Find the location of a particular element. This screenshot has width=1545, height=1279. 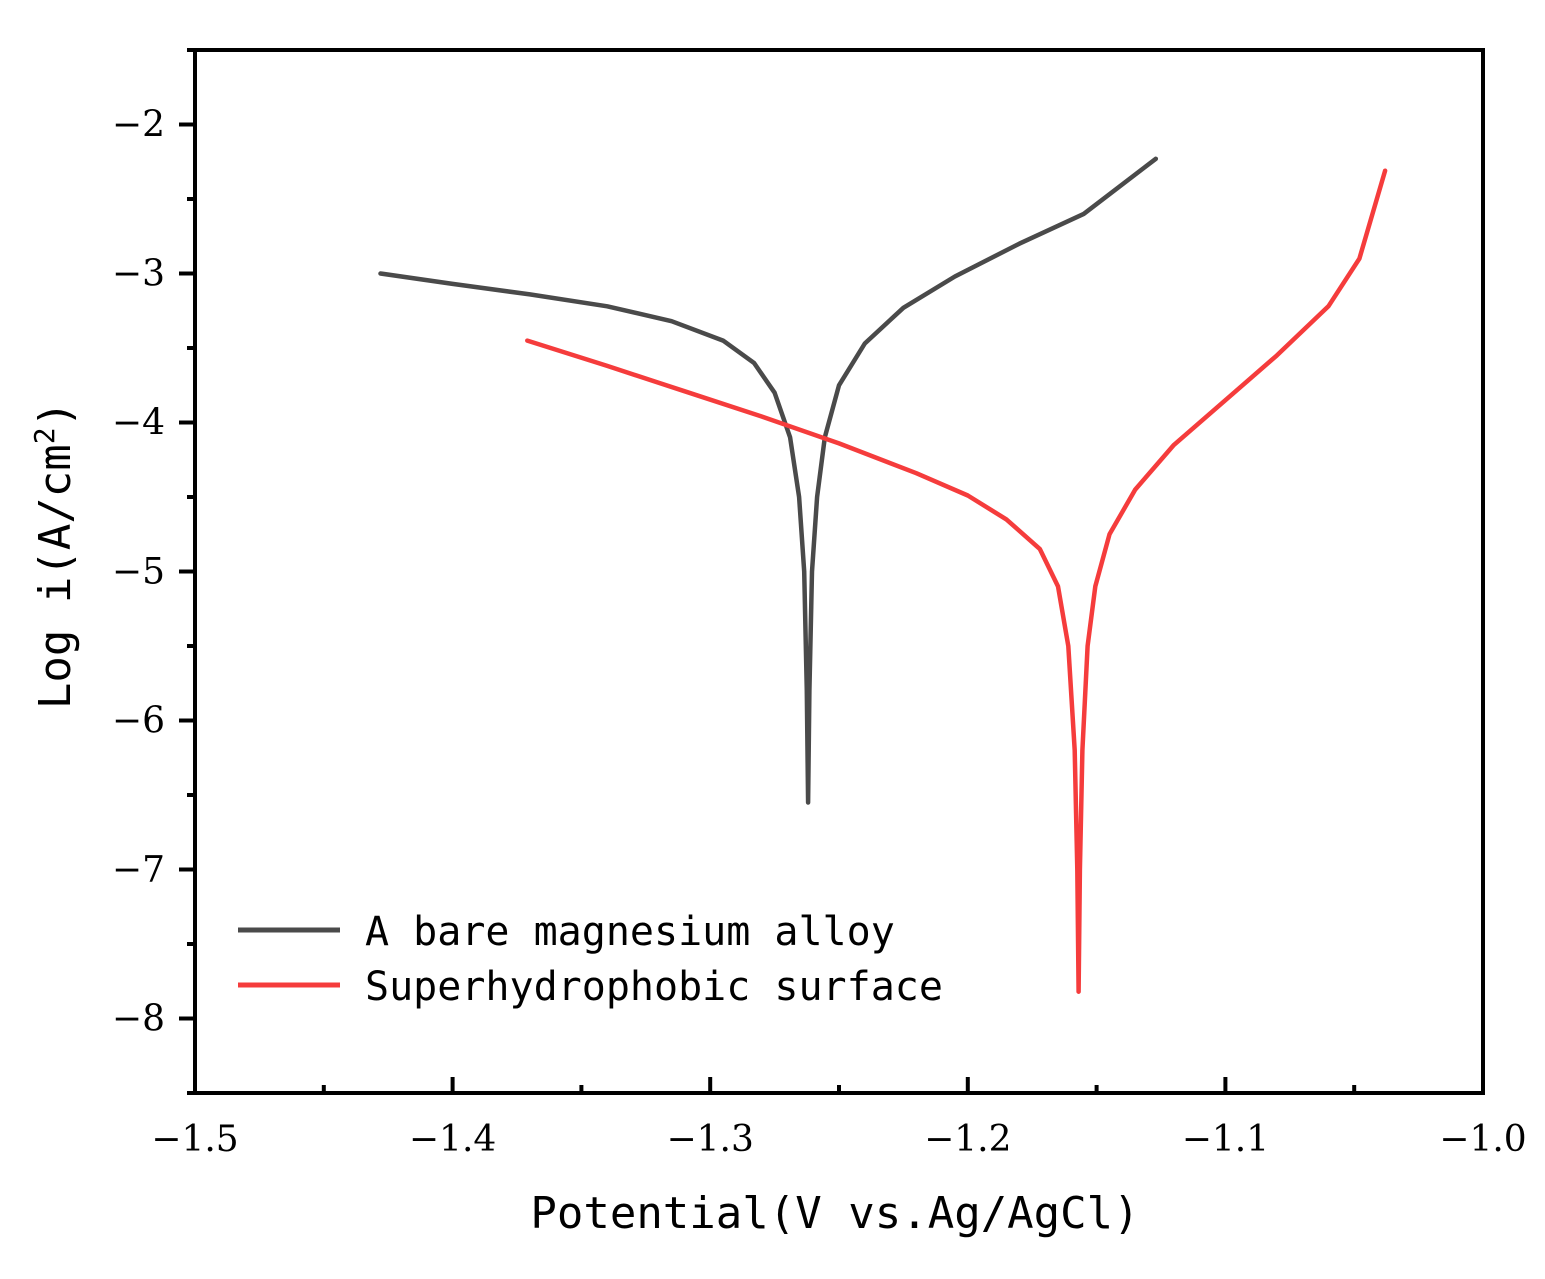

legend-label-bare-alloy: A bare magnesium alloy is located at coordinates (630, 932).